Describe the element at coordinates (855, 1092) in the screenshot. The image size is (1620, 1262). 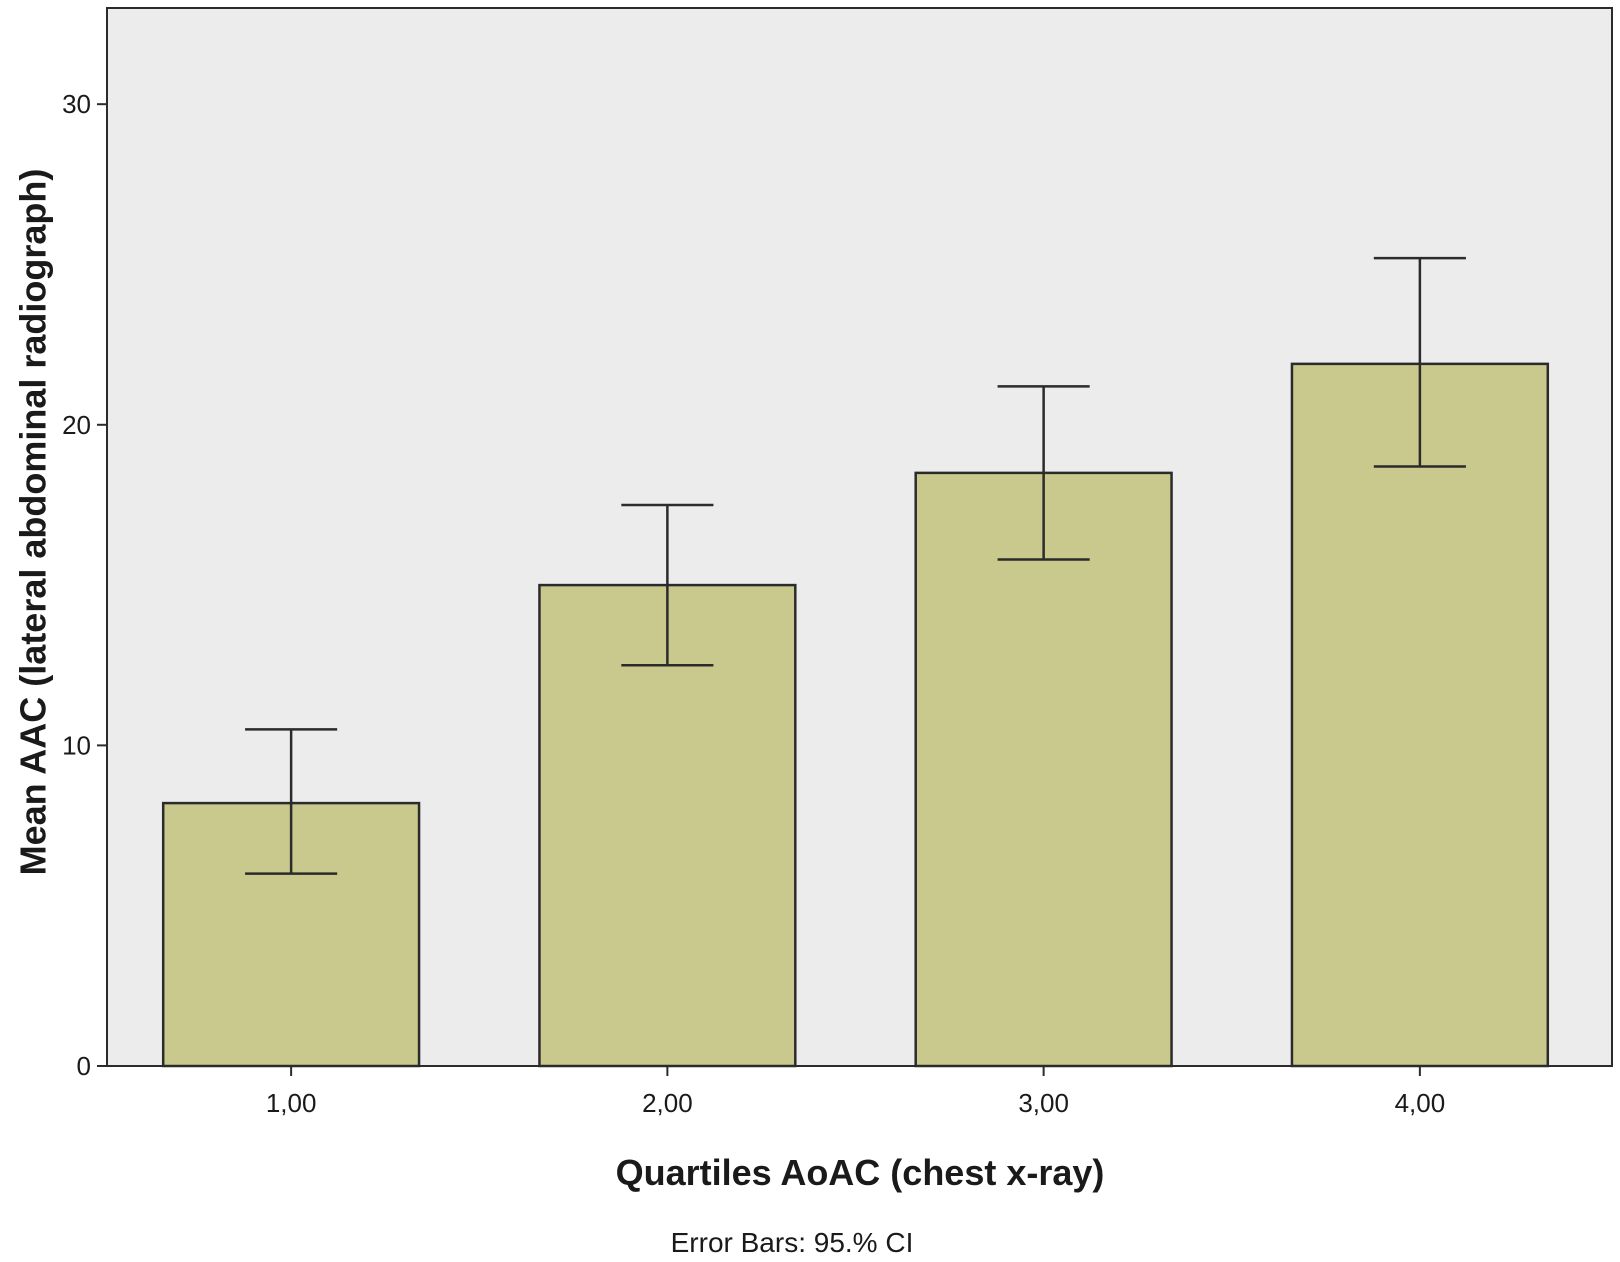
I see `x-ticks-group: 1,00 2,00 3,00 4,00` at that location.